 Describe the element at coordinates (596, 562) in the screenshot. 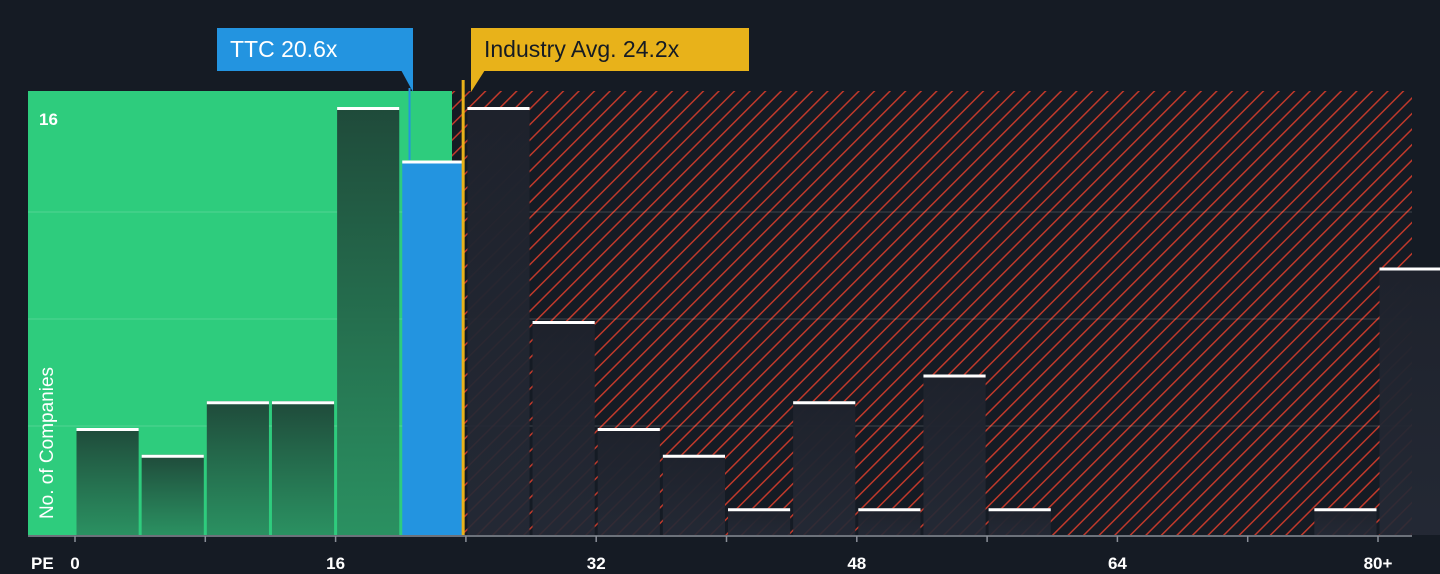

I see `x-tick-label: 32` at that location.